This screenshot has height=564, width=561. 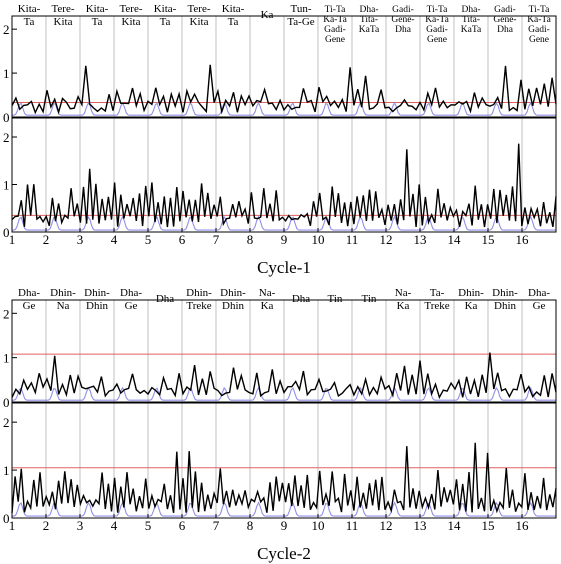 I want to click on x-tick-label: 3, so click(x=80, y=525).